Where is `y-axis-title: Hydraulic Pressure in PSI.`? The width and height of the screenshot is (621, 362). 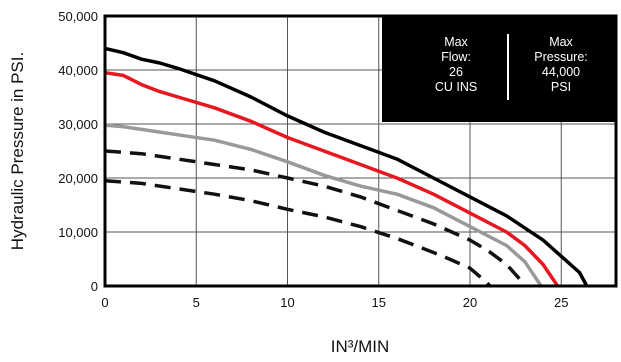 y-axis-title: Hydraulic Pressure in PSI. is located at coordinates (17, 151).